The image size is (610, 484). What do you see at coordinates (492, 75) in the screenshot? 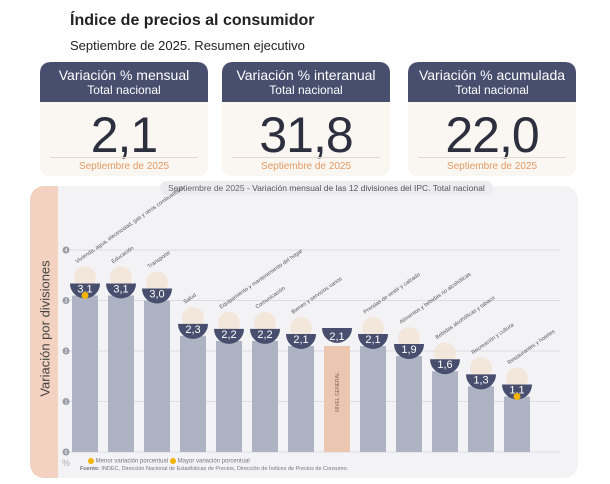
I see `card-title: Variación % acumulada` at bounding box center [492, 75].